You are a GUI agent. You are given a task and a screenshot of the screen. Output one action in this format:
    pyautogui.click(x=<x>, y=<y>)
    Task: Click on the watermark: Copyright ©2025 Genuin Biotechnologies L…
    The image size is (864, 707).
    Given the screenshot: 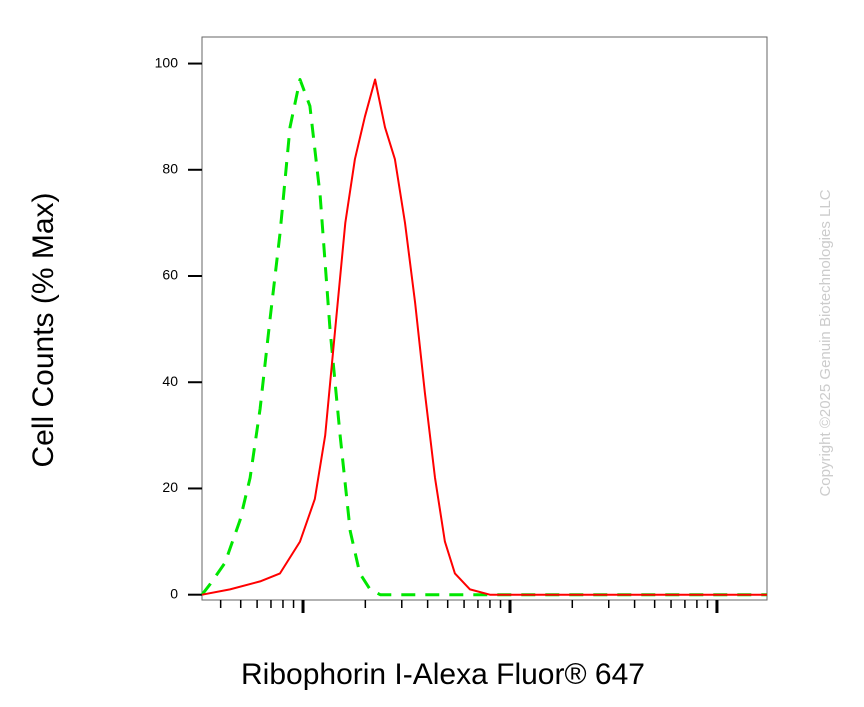 What is the action you would take?
    pyautogui.click(x=825, y=342)
    